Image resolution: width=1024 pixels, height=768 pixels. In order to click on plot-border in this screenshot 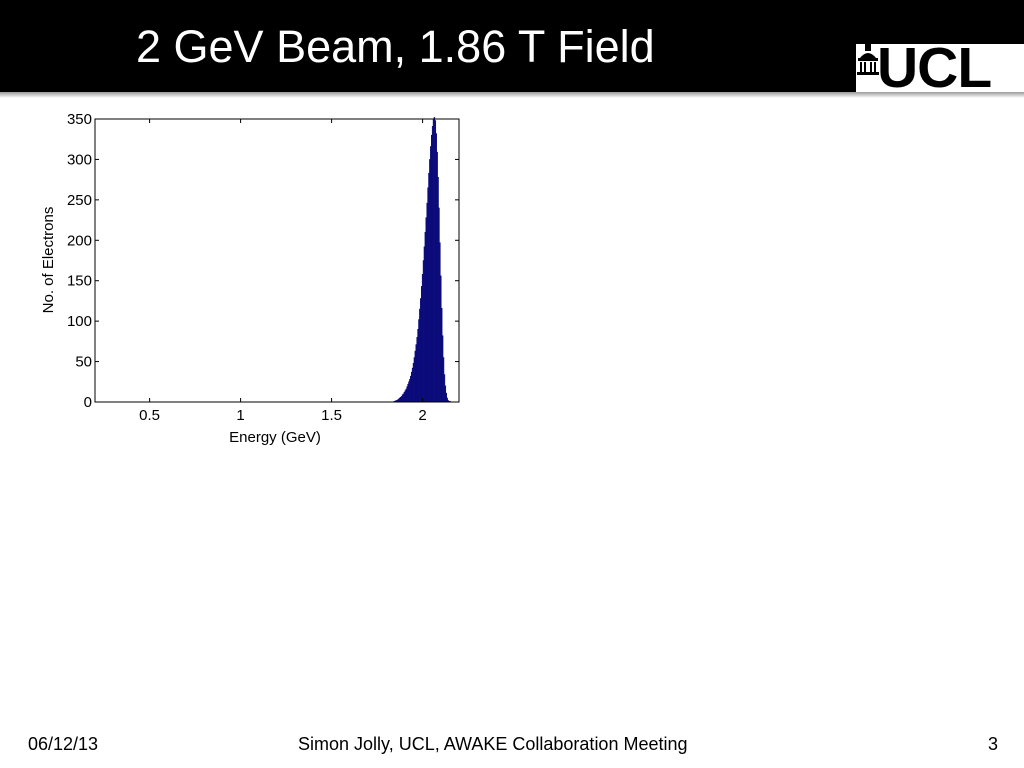, I will do `click(277, 260)`.